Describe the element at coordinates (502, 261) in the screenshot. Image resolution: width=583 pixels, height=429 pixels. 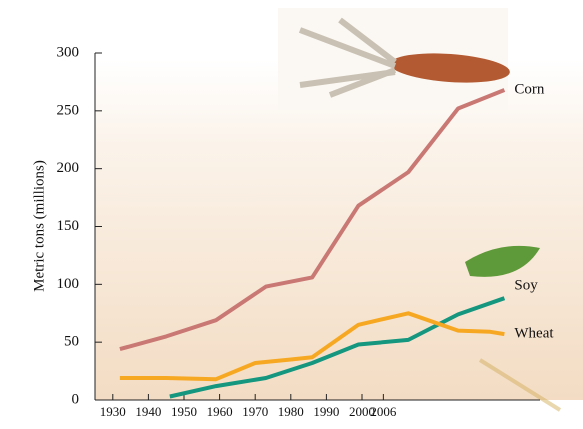
I see `soy-illustration` at that location.